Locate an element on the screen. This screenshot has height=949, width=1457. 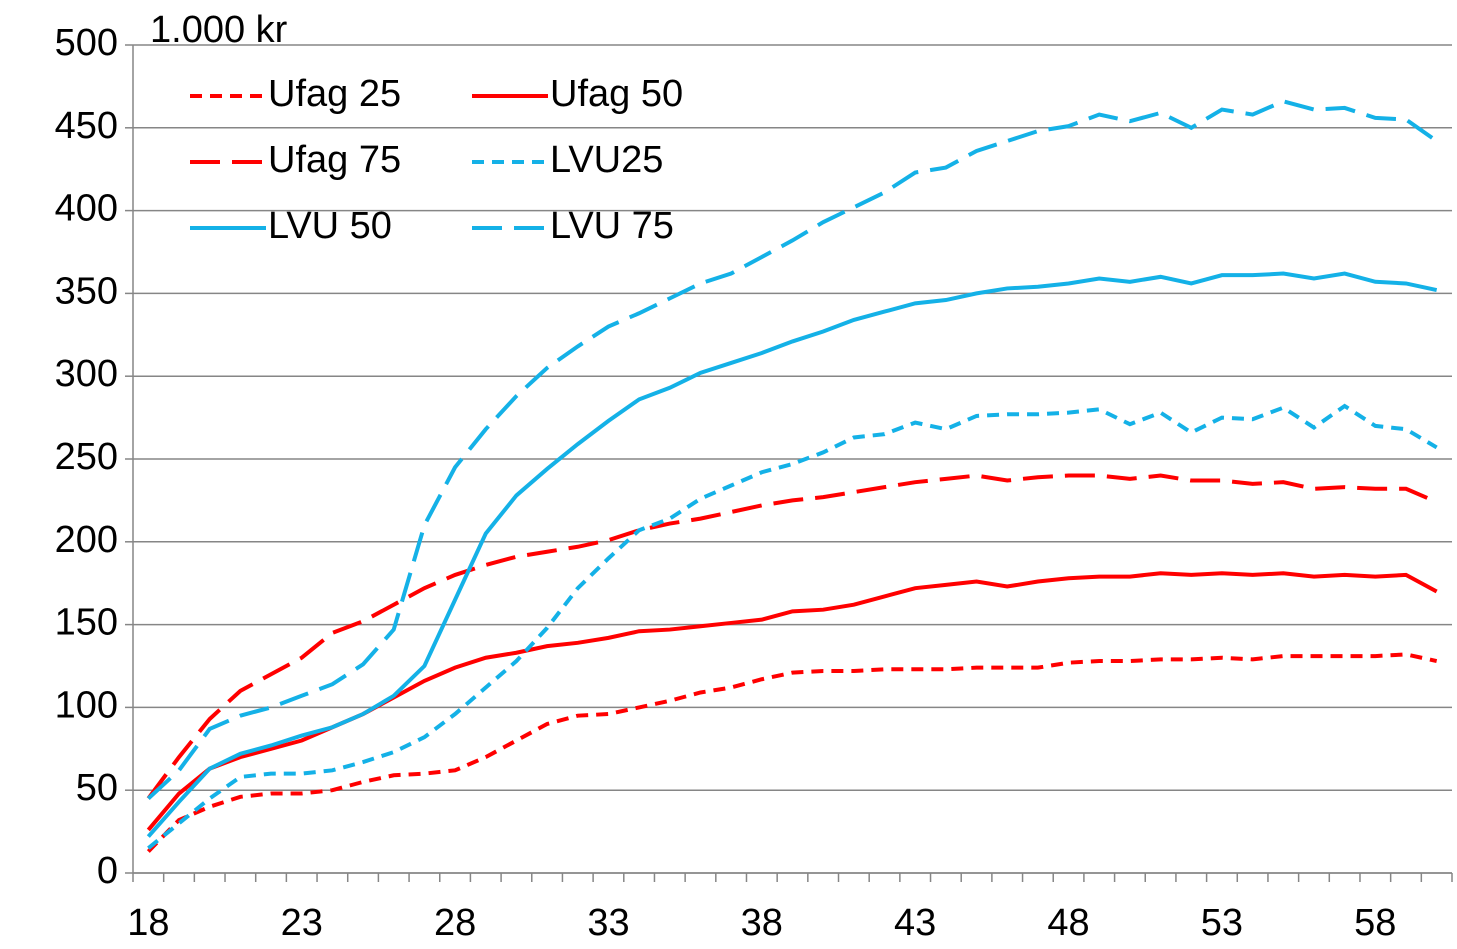
x-tick-label: 23 is located at coordinates (302, 923).